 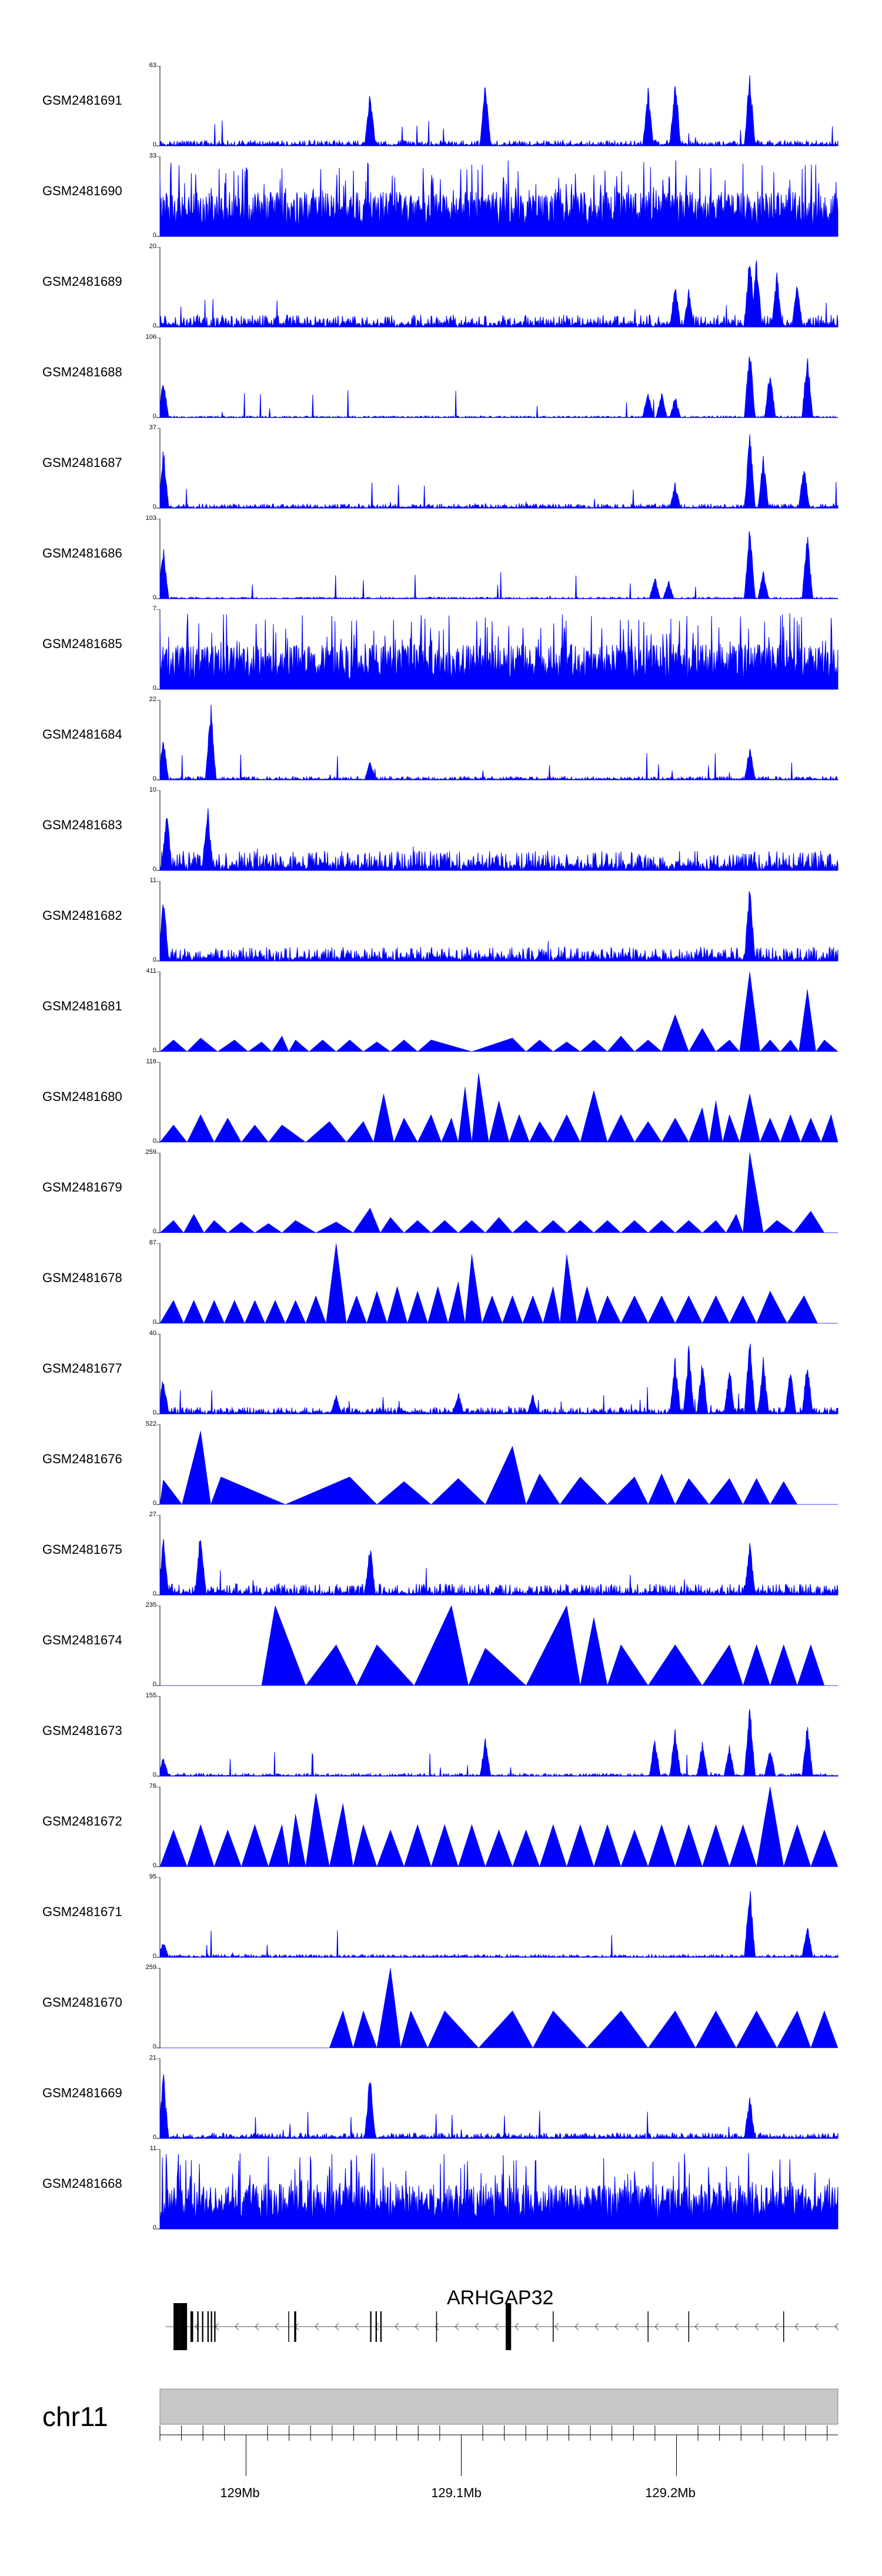 What do you see at coordinates (154, 608) in the screenshot?
I see `y-max-label: 7` at bounding box center [154, 608].